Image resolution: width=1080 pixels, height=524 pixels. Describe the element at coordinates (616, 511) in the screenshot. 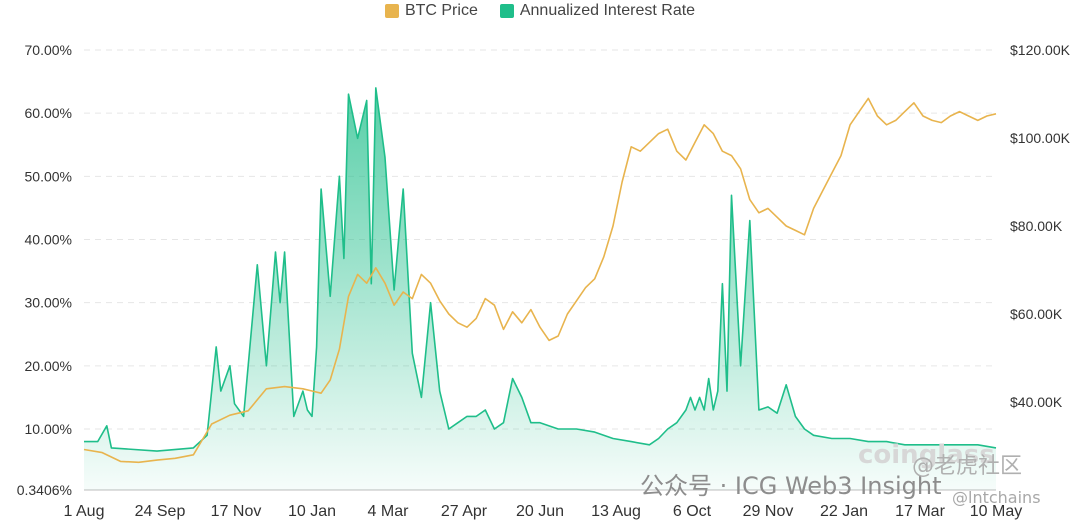

I see `x-tick-label: 13 Aug` at that location.